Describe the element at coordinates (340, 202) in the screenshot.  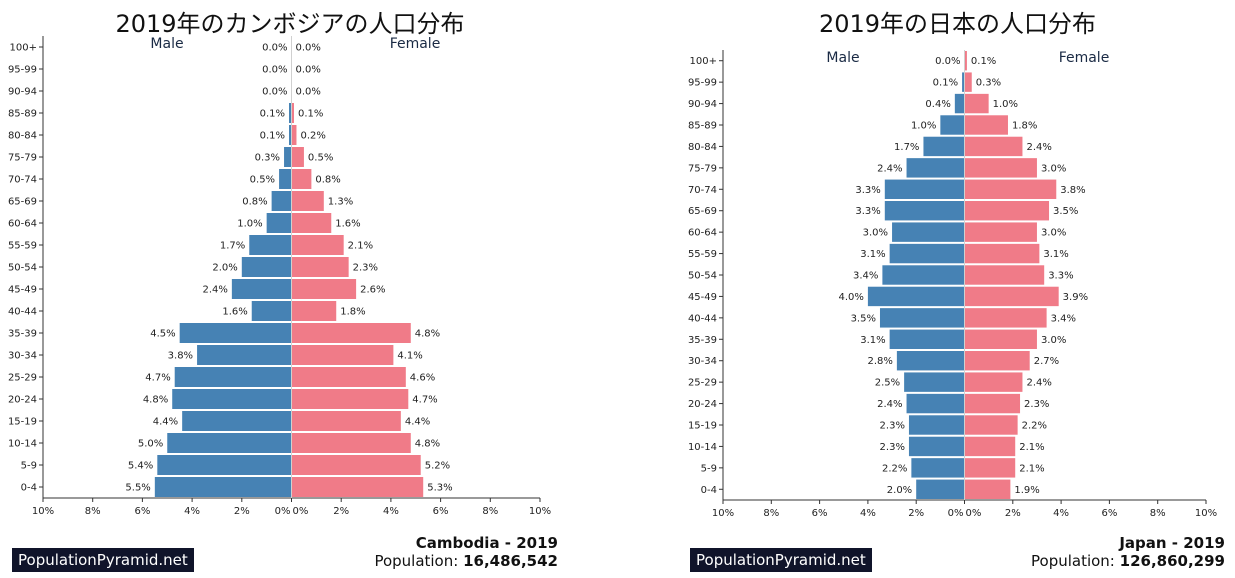
I see `female-data-label: 1.3%` at that location.